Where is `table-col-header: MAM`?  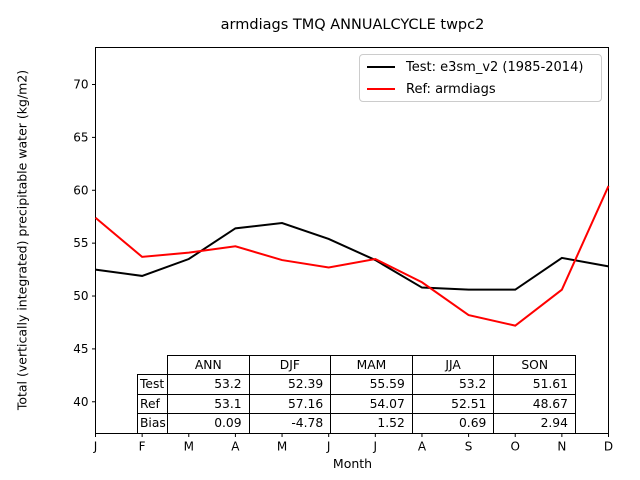 table-col-header: MAM is located at coordinates (371, 365).